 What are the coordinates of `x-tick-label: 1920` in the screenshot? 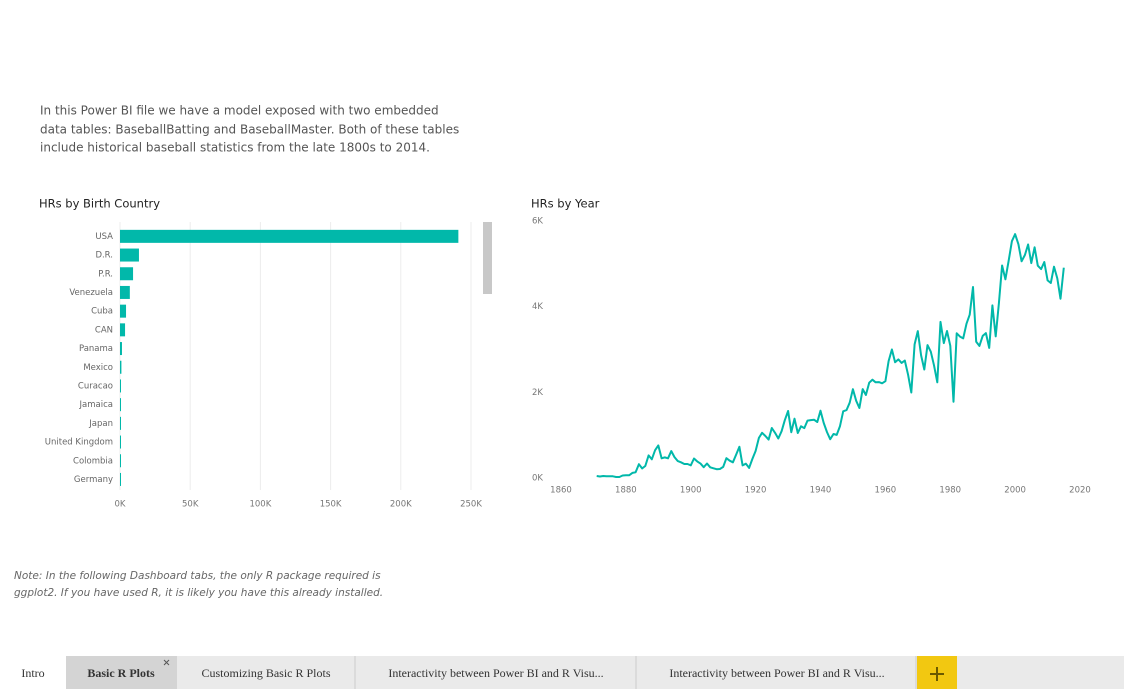 It's located at (756, 491).